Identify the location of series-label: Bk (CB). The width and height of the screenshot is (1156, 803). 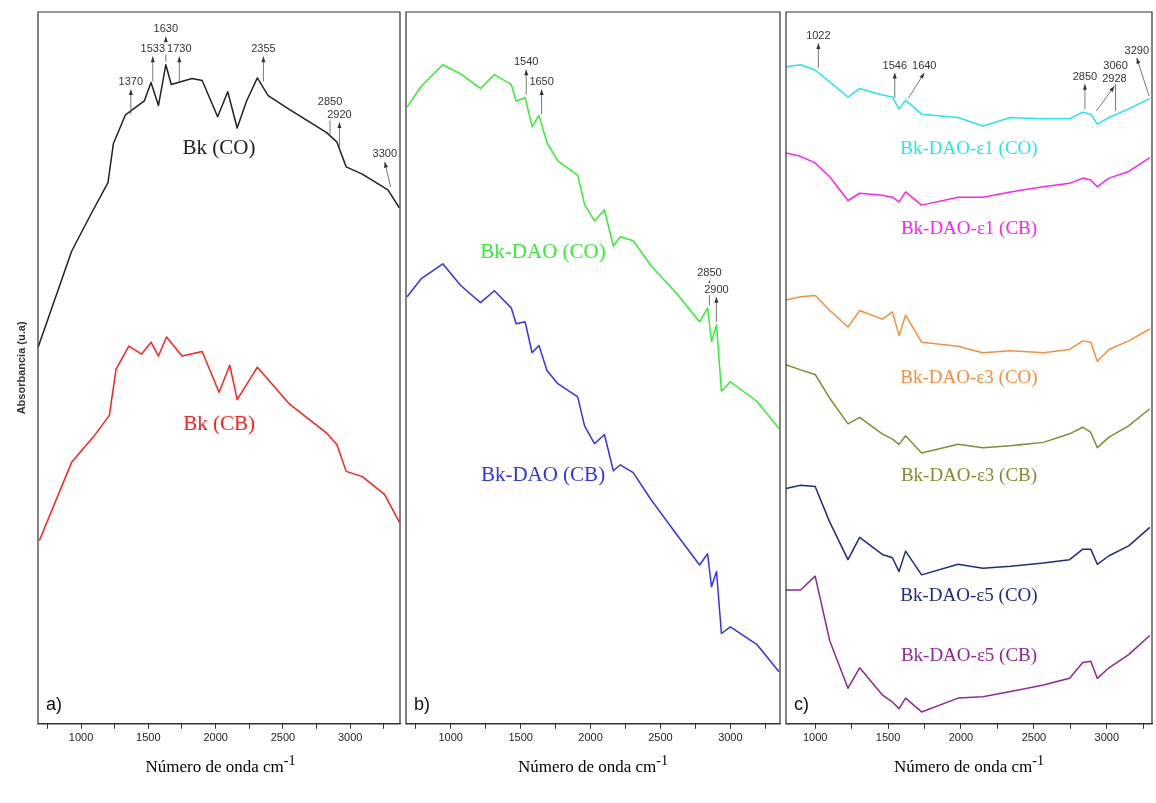
(219, 422).